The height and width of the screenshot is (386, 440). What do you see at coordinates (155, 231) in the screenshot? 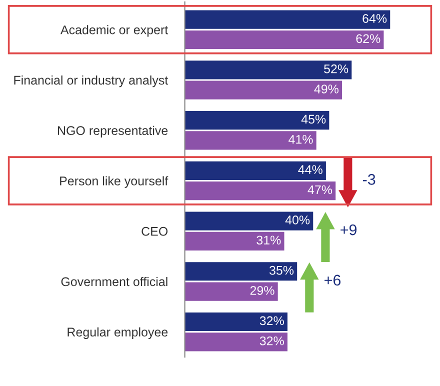
I see `y-tick-label: CEO` at bounding box center [155, 231].